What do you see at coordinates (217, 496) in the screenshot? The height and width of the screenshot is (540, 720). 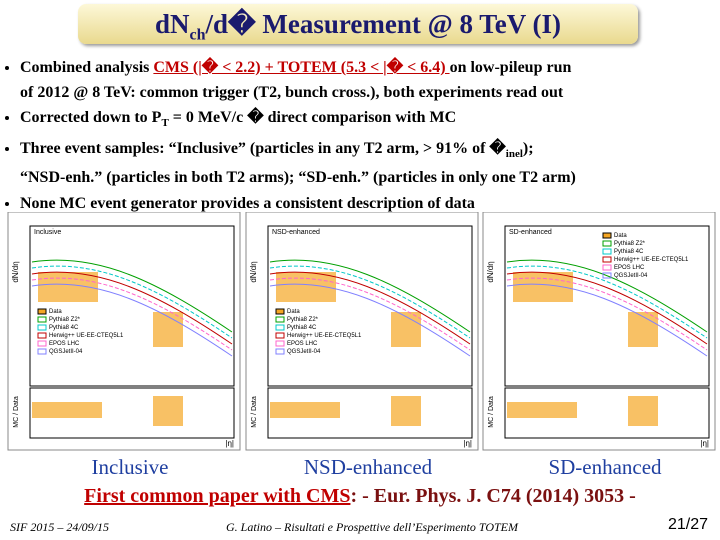 I see `reference-link: First common paper with CMS` at bounding box center [217, 496].